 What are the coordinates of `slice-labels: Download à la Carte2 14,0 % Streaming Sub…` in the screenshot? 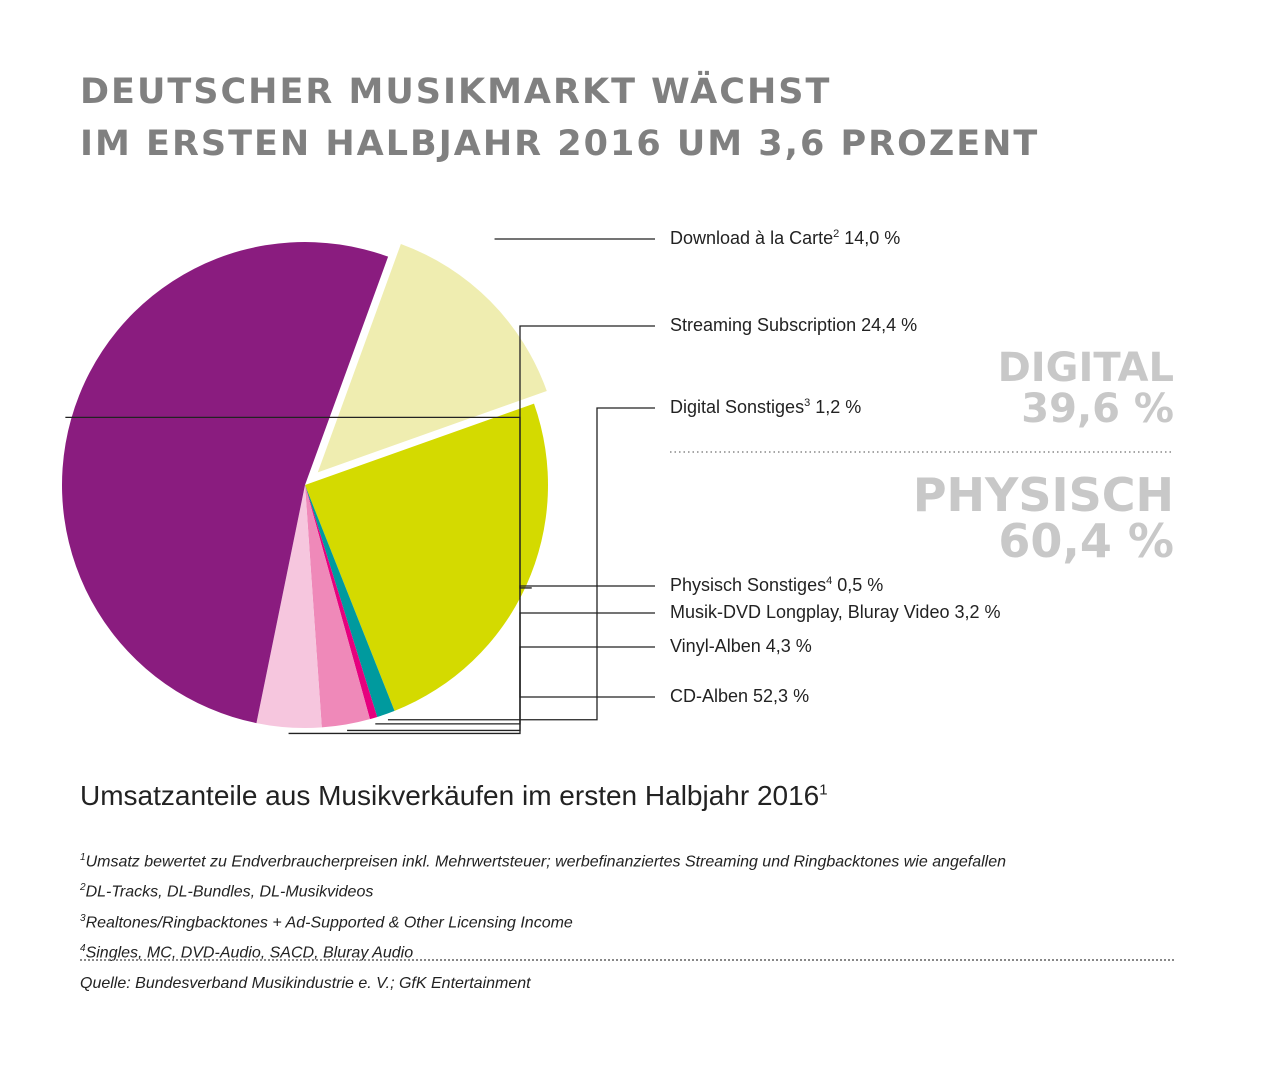 It's located at (835, 467).